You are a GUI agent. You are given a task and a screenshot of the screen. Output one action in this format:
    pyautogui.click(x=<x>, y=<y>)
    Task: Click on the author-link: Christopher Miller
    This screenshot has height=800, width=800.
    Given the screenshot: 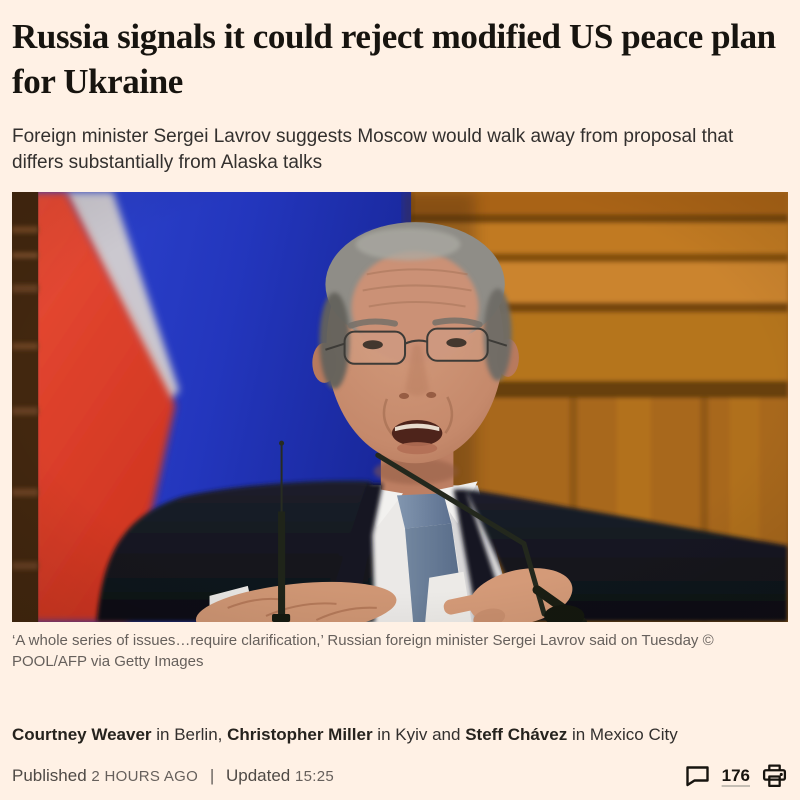 What is the action you would take?
    pyautogui.click(x=300, y=734)
    